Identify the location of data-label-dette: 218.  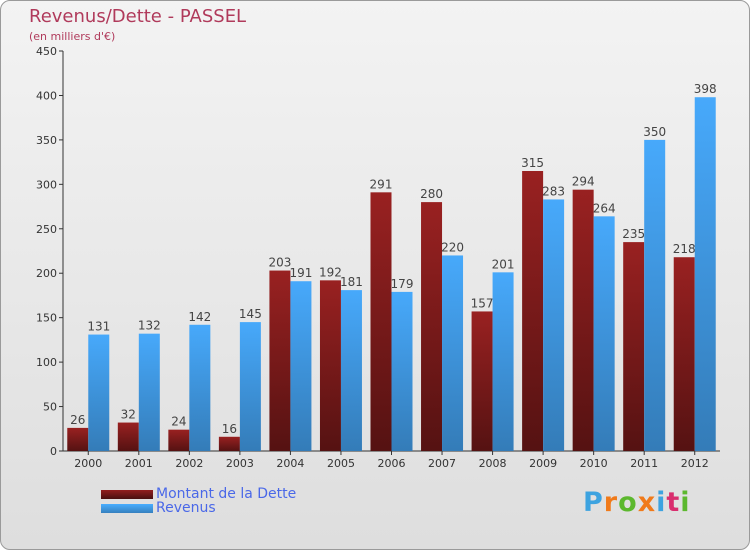
(684, 249).